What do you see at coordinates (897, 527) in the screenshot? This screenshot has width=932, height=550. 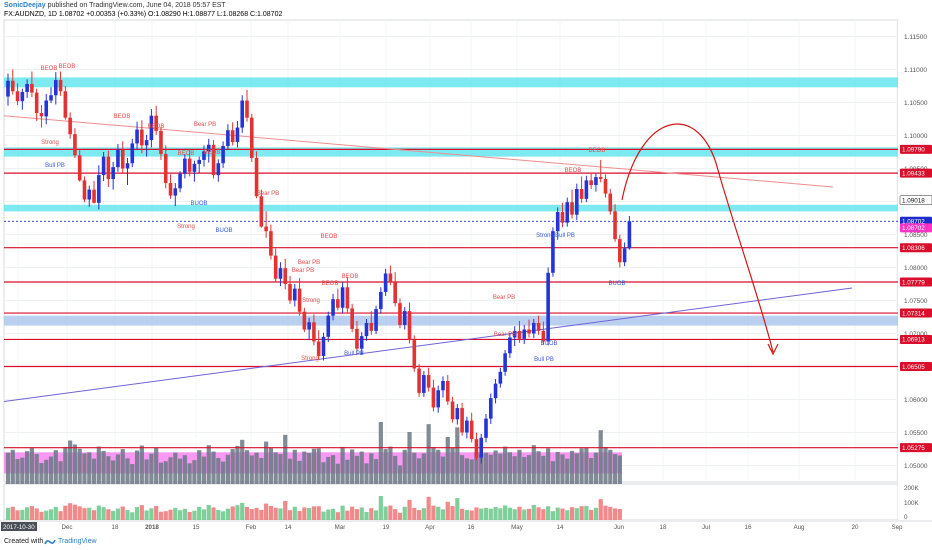 I see `time-tick-label: Sep` at bounding box center [897, 527].